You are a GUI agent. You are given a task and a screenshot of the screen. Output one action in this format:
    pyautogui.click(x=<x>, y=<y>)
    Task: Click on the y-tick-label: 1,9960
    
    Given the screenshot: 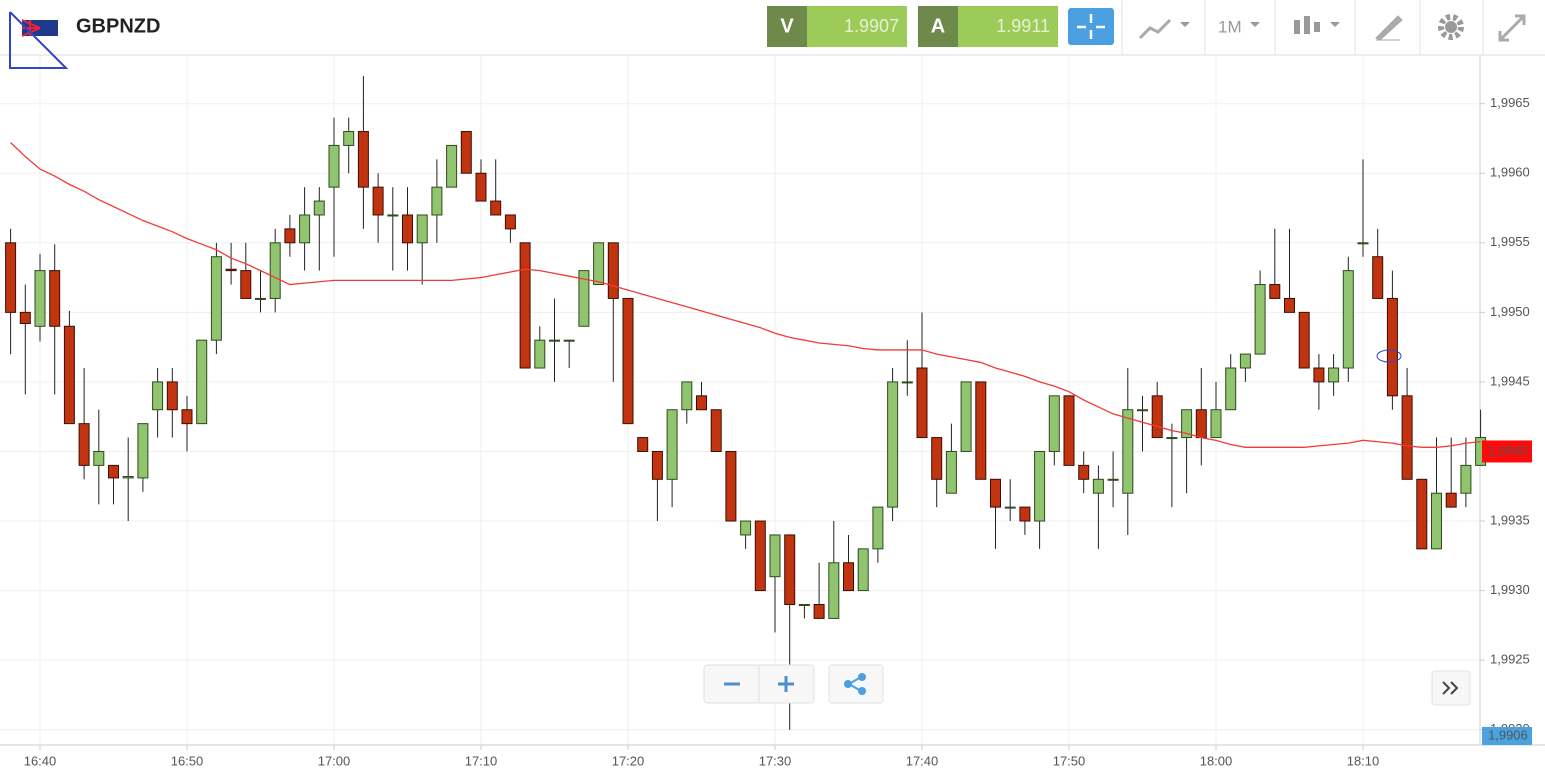 What is the action you would take?
    pyautogui.click(x=1510, y=172)
    